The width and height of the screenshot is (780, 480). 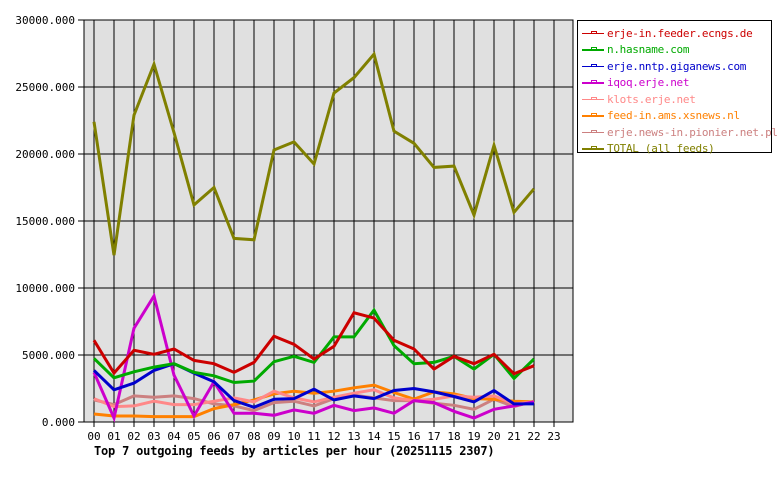 I want to click on legend-label: erje.nntp.giganews.com, so click(x=677, y=66).